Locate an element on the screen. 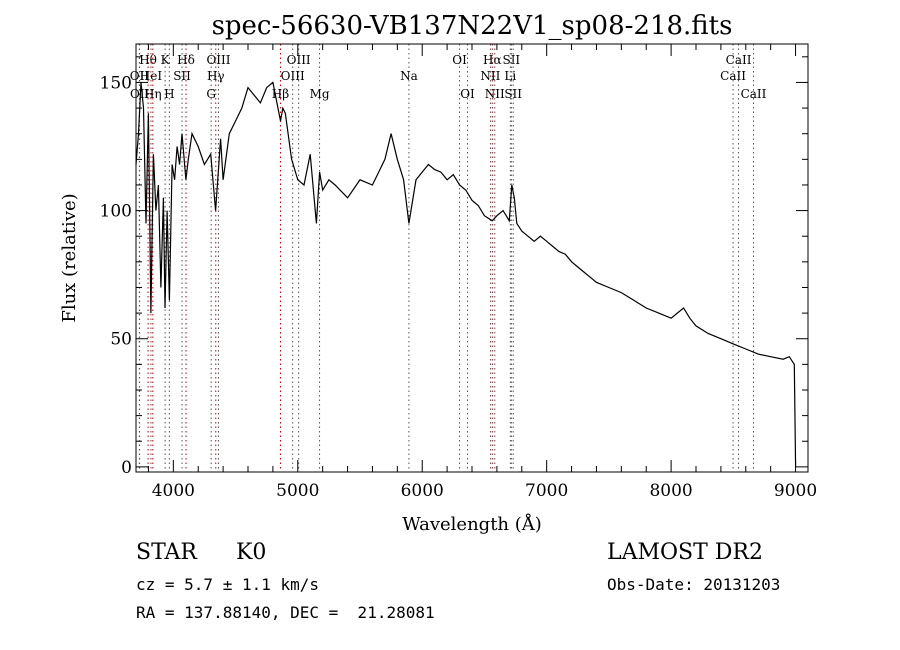 This screenshot has width=900, height=650. line-marker-label: Hη is located at coordinates (153, 94).